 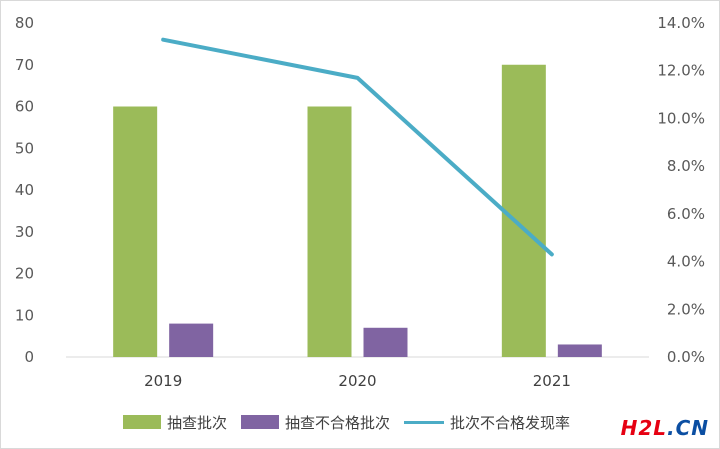 What do you see at coordinates (681, 71) in the screenshot?
I see `right-tick-label: 12.0%` at bounding box center [681, 71].